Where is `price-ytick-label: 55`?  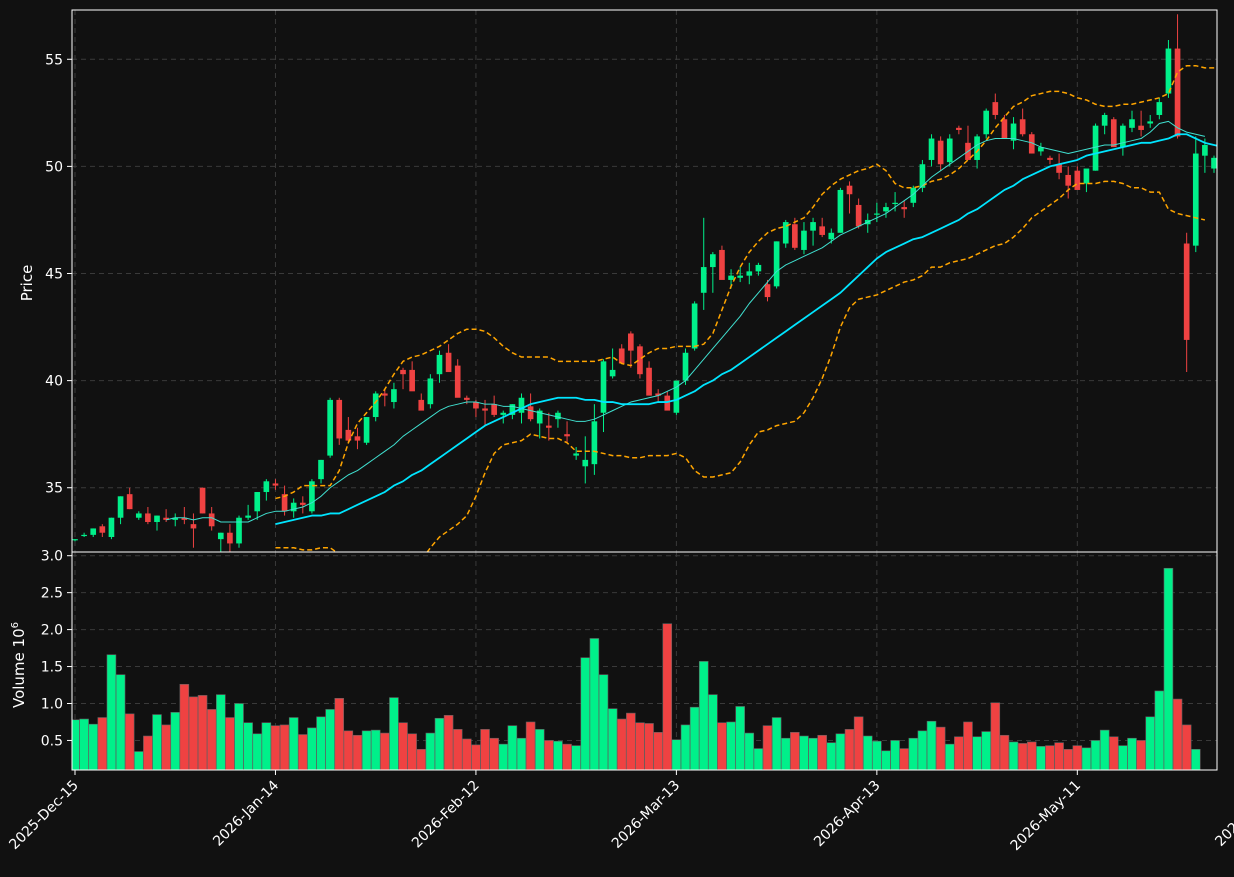
price-ytick-label: 55 is located at coordinates (54, 60).